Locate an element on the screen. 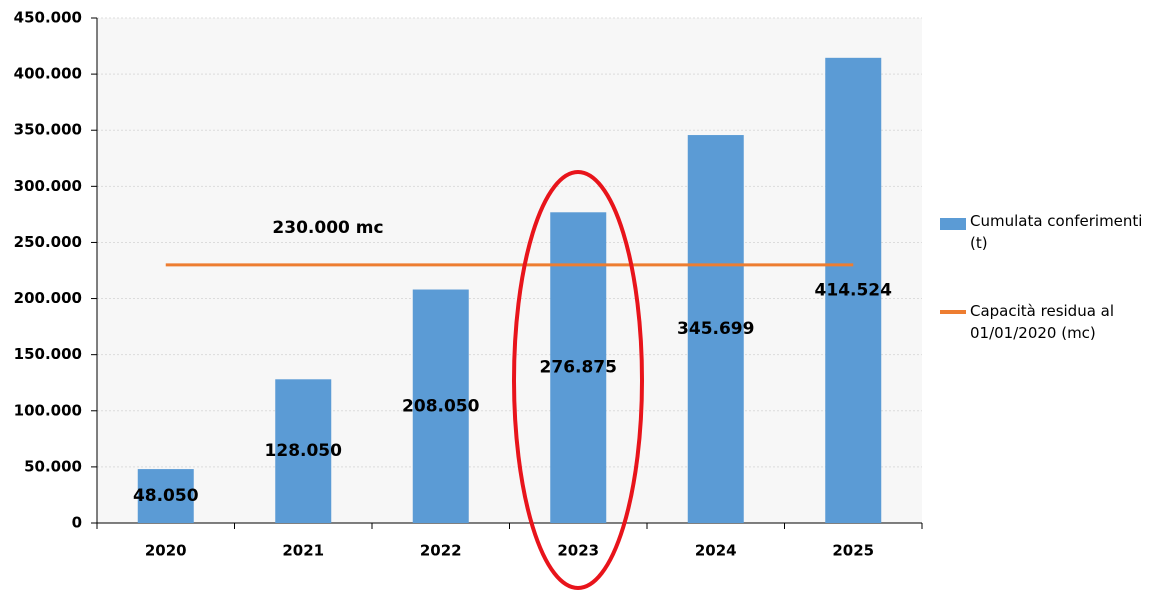  data-label: 128.050 is located at coordinates (304, 451).